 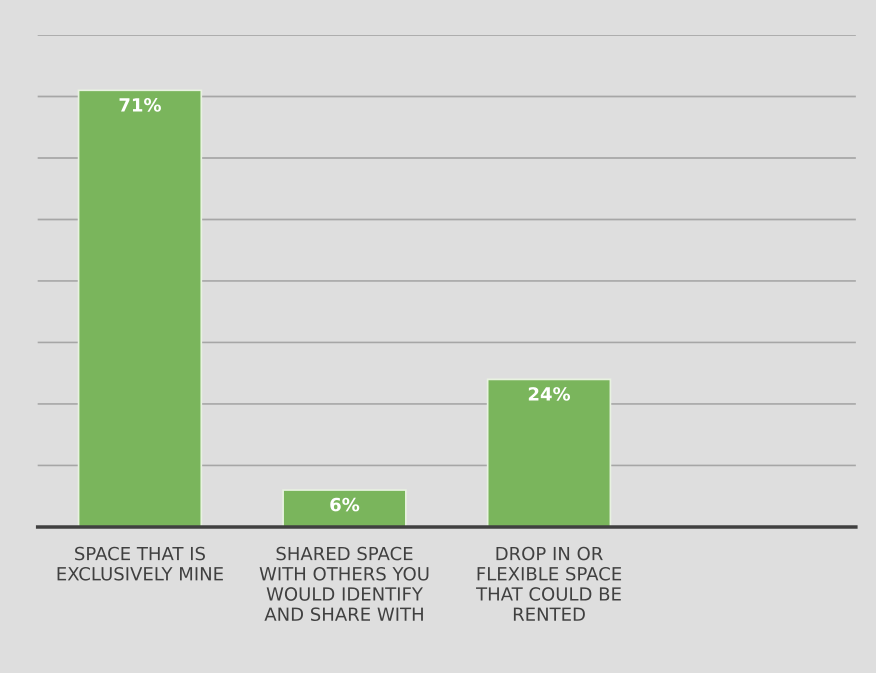 What do you see at coordinates (549, 394) in the screenshot?
I see `data-label: 24%` at bounding box center [549, 394].